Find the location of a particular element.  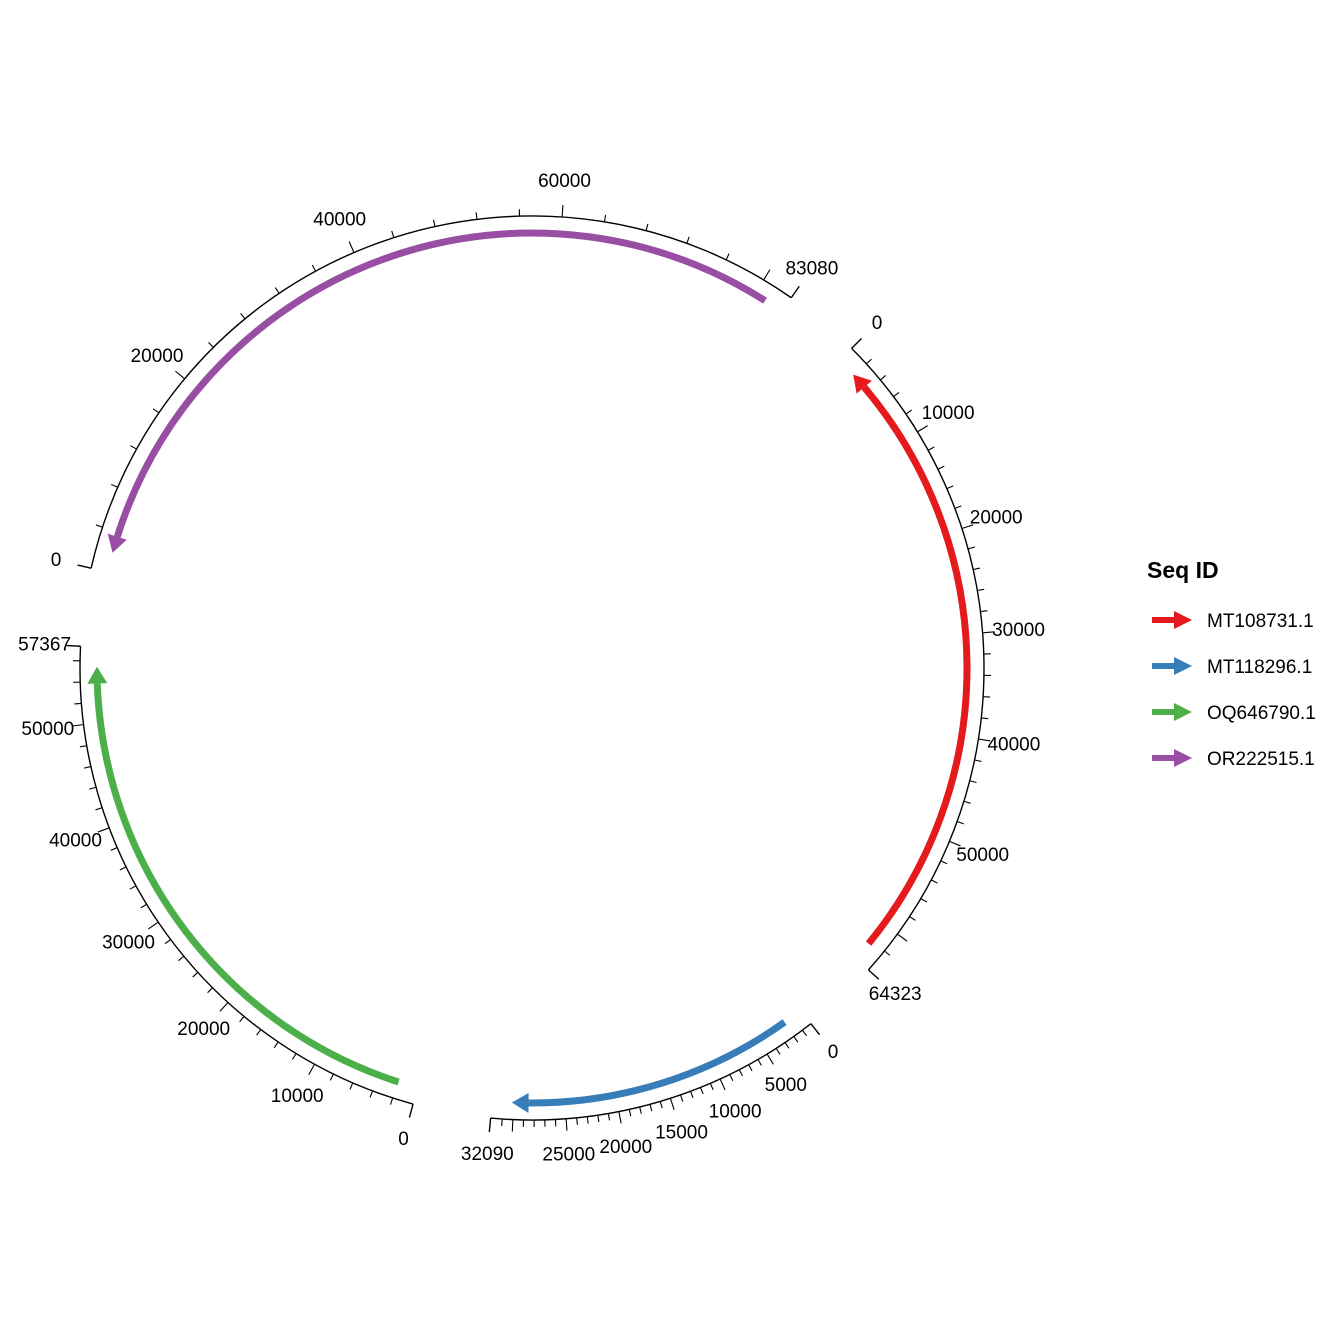

tick-label-mt108731-1-1: 10000 is located at coordinates (948, 413).